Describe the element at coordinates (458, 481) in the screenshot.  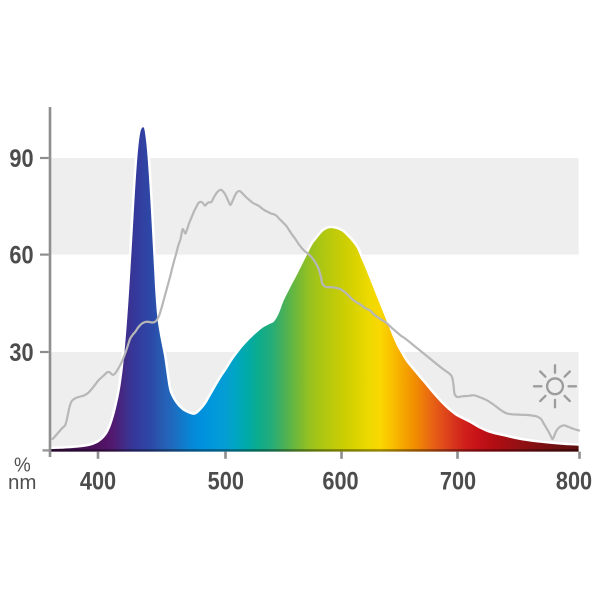
I see `svg-text: 700` at that location.